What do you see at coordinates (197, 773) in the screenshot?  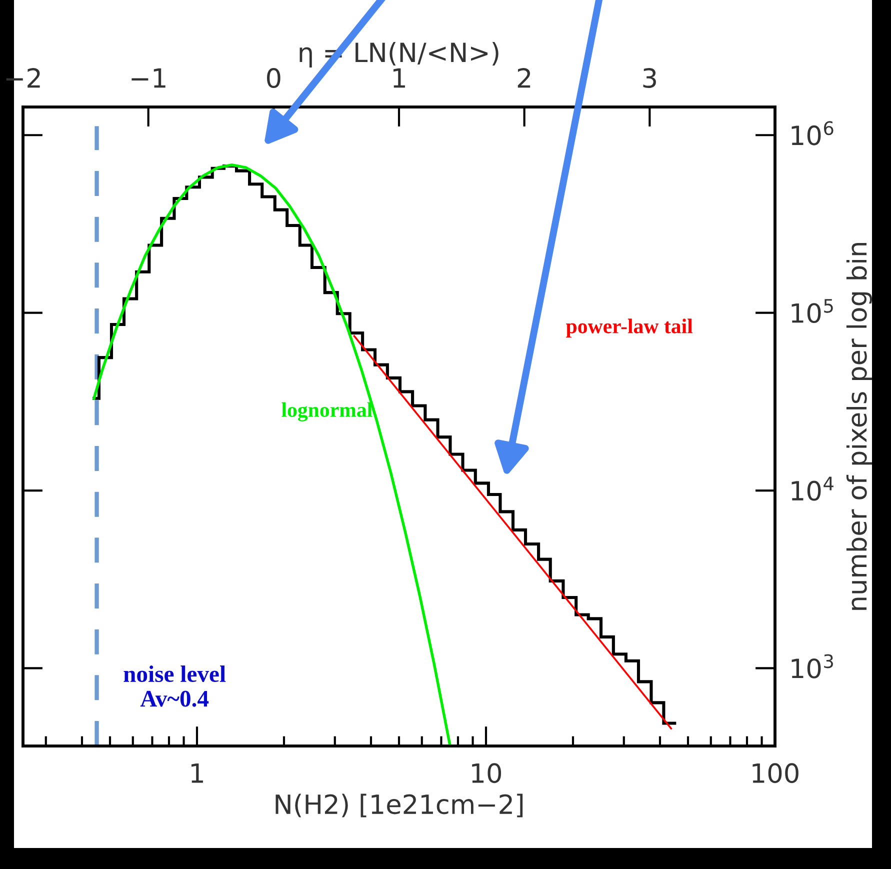 I see `x-tick-label: 1` at bounding box center [197, 773].